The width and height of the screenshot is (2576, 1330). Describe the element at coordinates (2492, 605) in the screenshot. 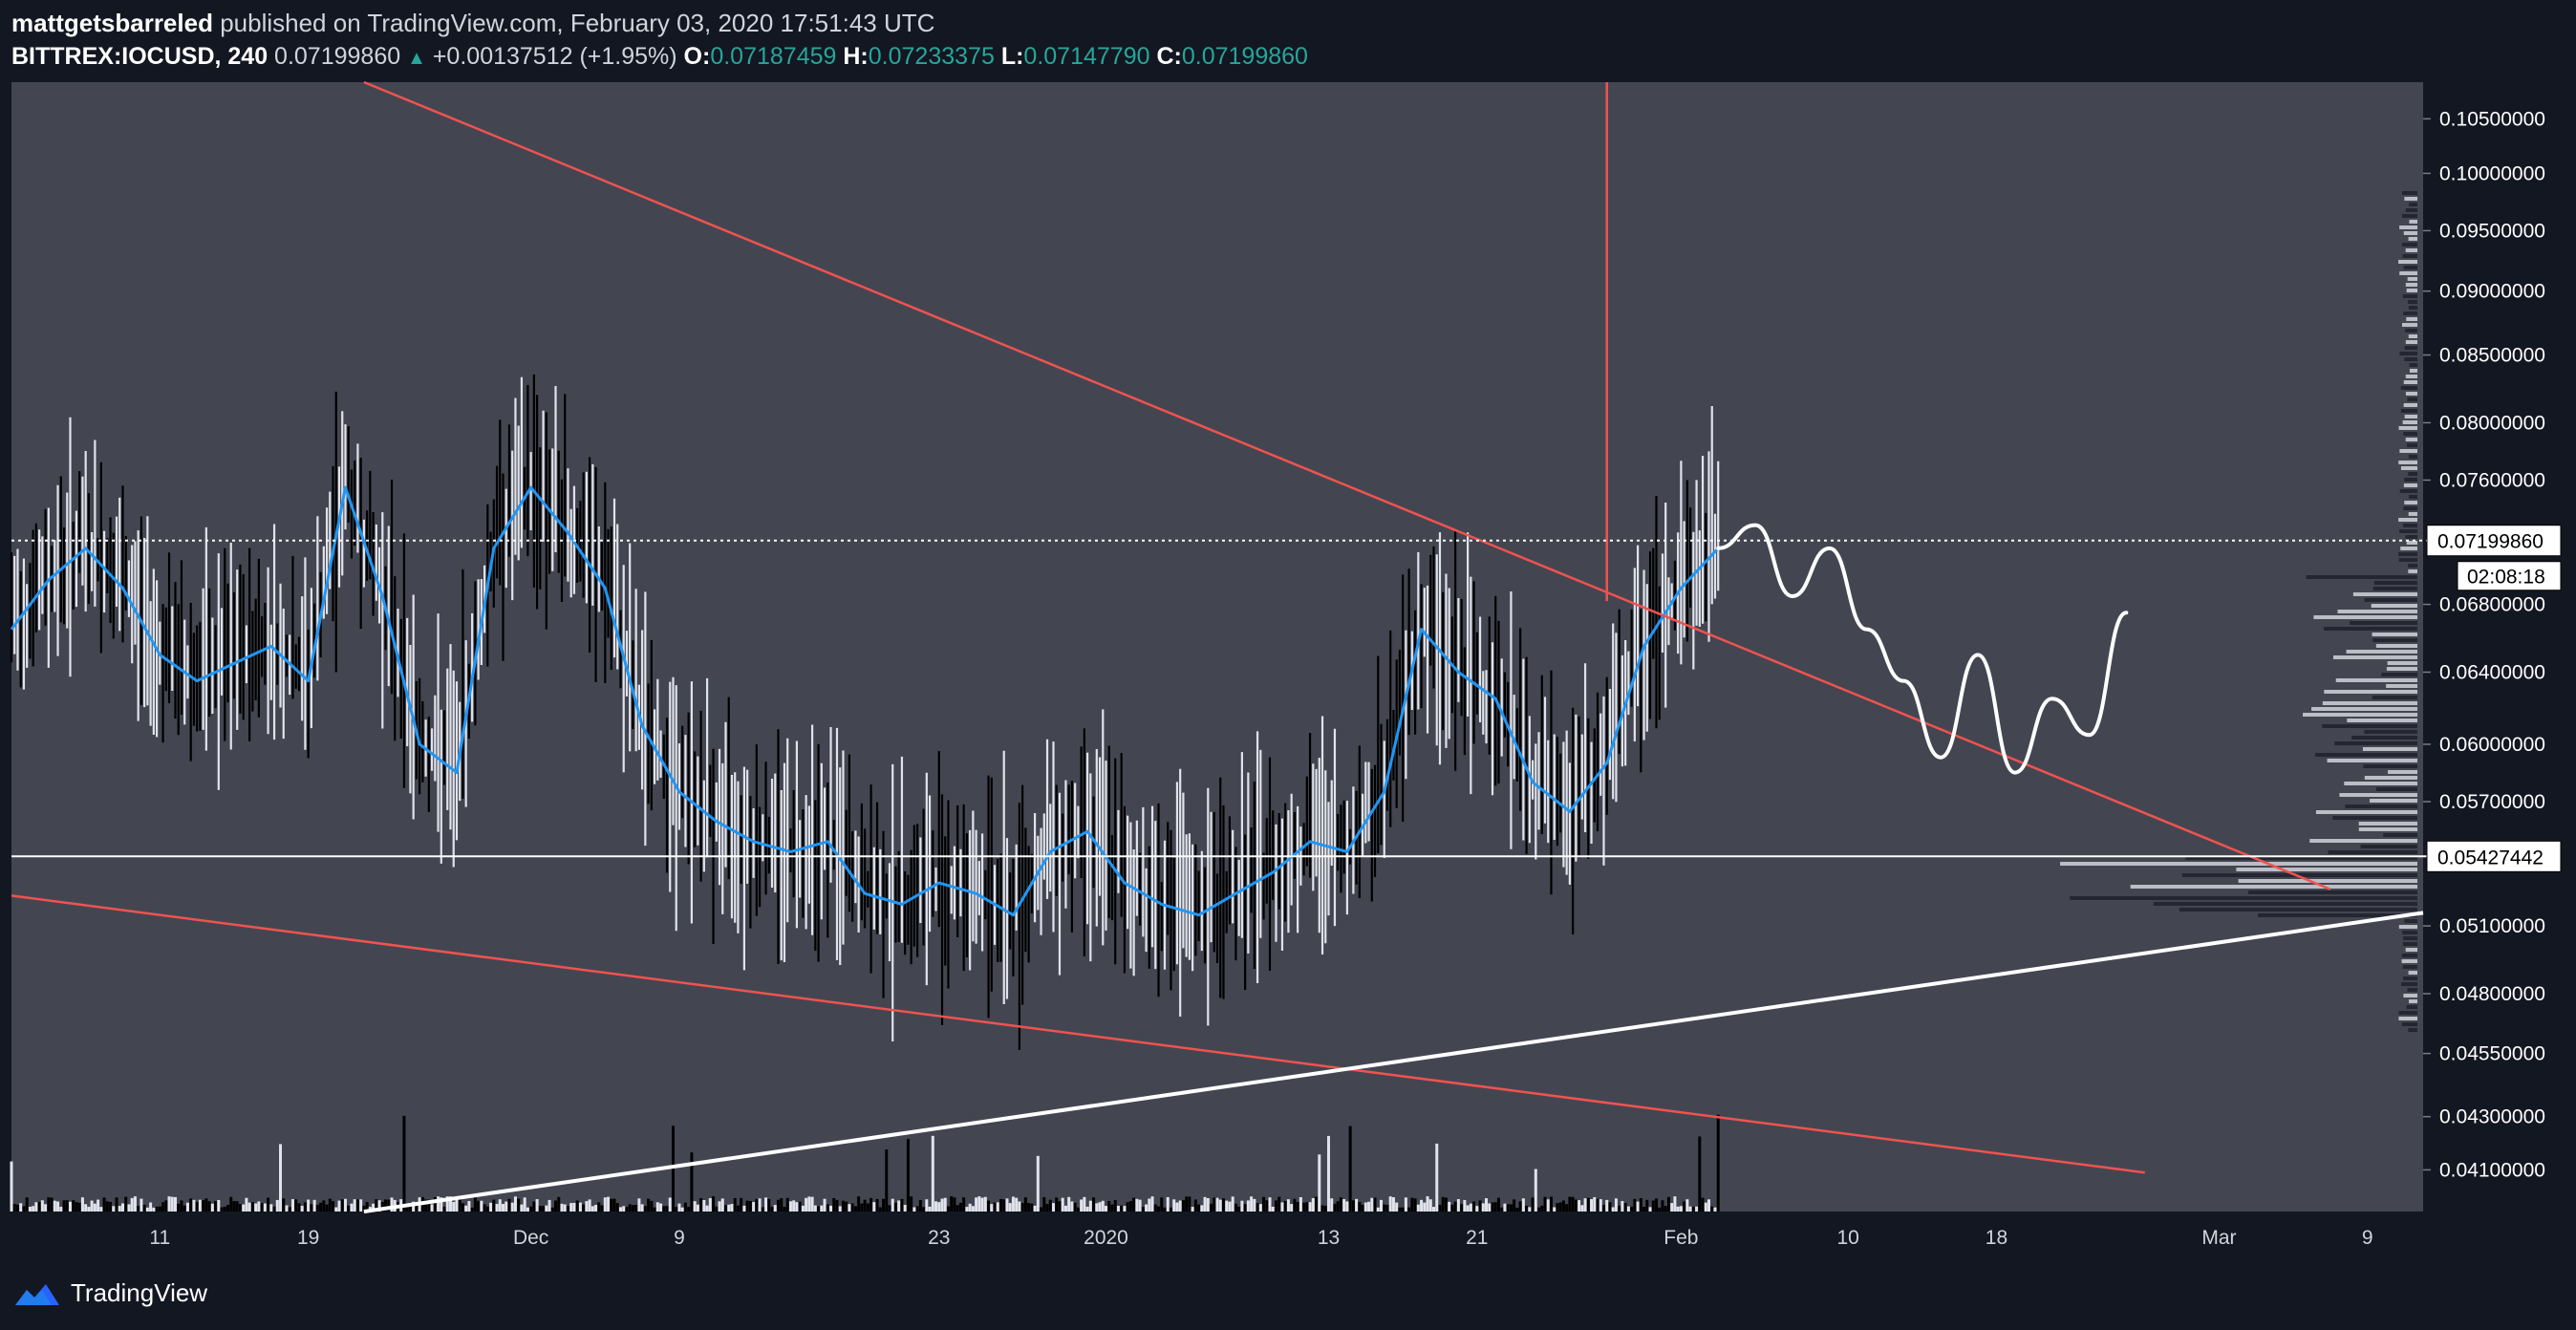

I see `price-tick-label: 0.06800000` at that location.